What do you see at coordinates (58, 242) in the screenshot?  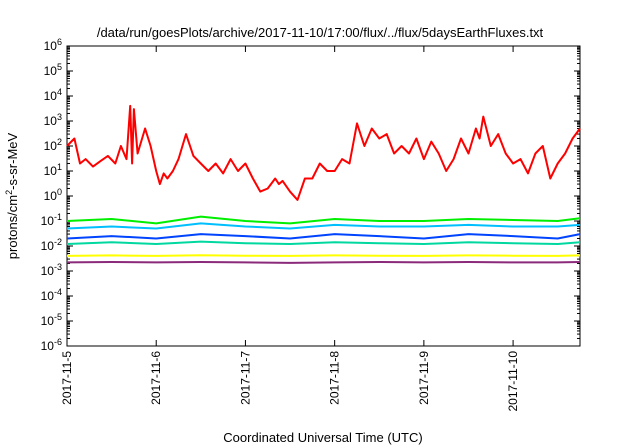 I see `y-tick-exponent: -2` at bounding box center [58, 242].